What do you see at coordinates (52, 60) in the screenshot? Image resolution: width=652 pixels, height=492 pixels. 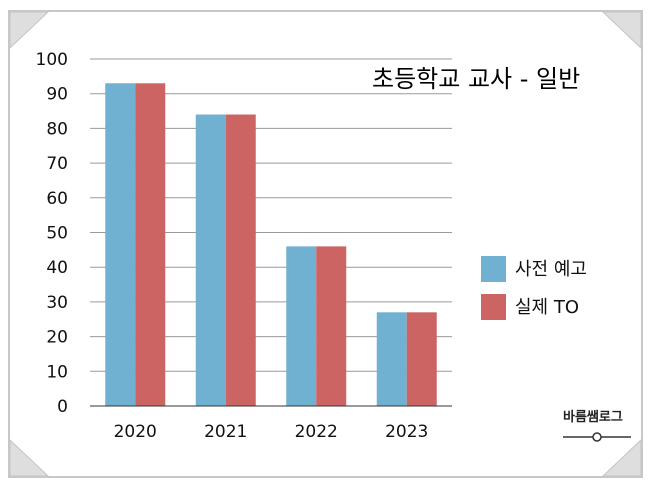 I see `y-tick-label: 100` at bounding box center [52, 60].